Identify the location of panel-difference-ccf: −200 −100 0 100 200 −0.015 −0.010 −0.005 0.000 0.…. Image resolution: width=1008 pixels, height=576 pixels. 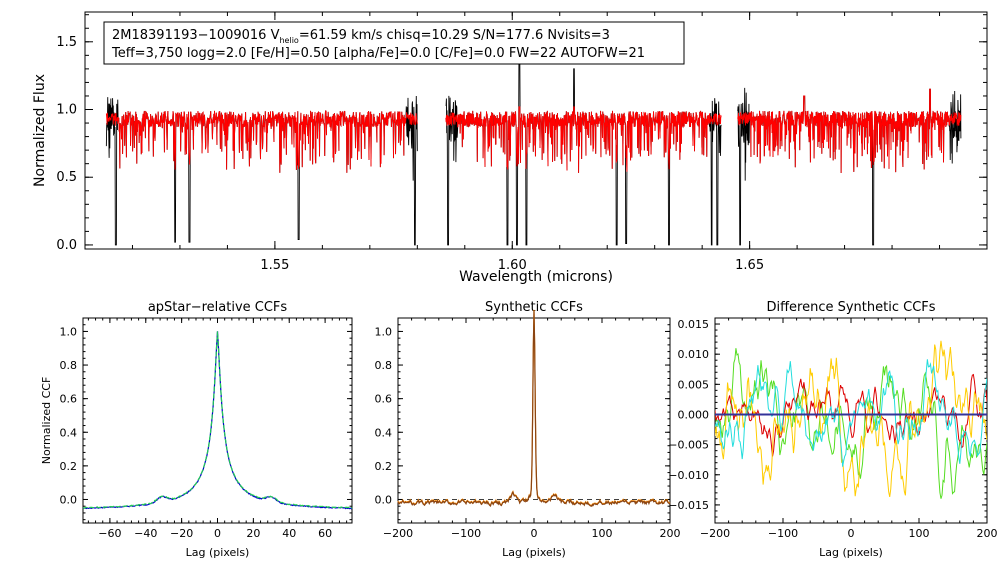
(832, 429).